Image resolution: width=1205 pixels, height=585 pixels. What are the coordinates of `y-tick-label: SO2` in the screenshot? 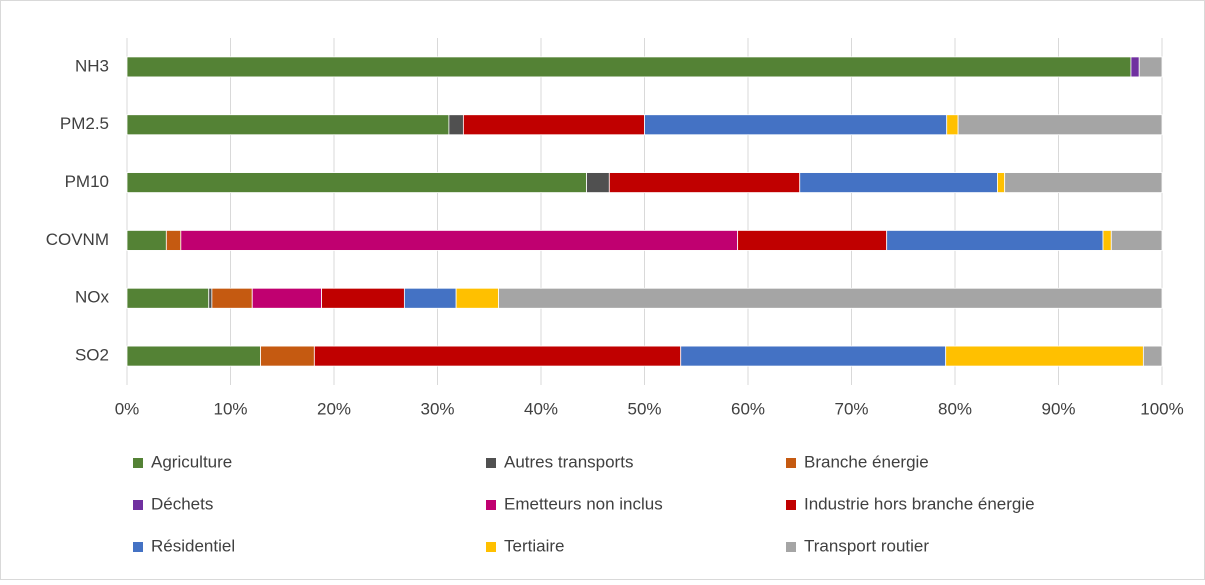 It's located at (92, 355).